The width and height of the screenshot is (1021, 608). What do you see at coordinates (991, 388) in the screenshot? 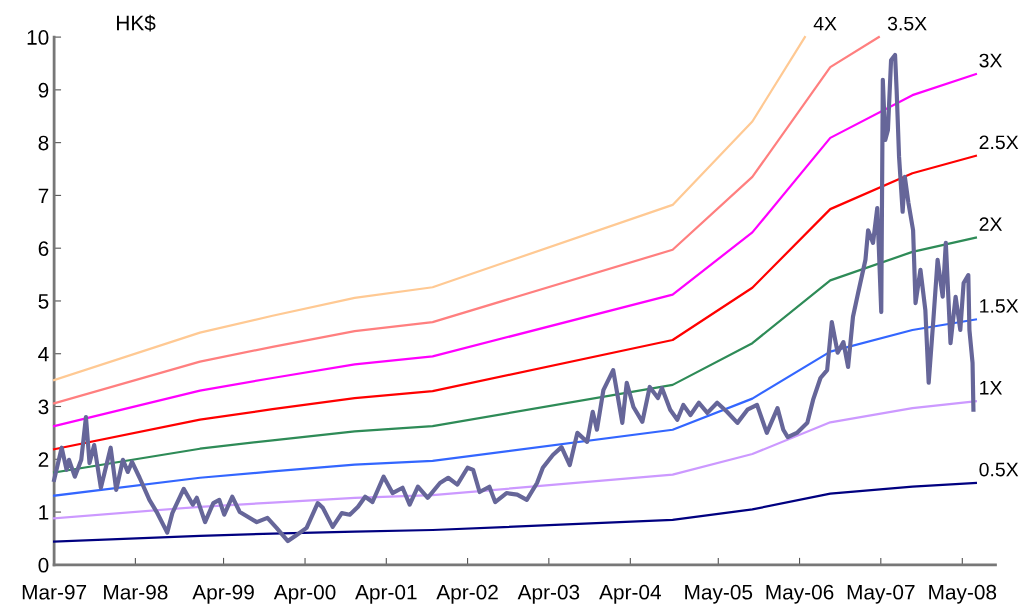
I see `series-label: 1X` at bounding box center [991, 388].